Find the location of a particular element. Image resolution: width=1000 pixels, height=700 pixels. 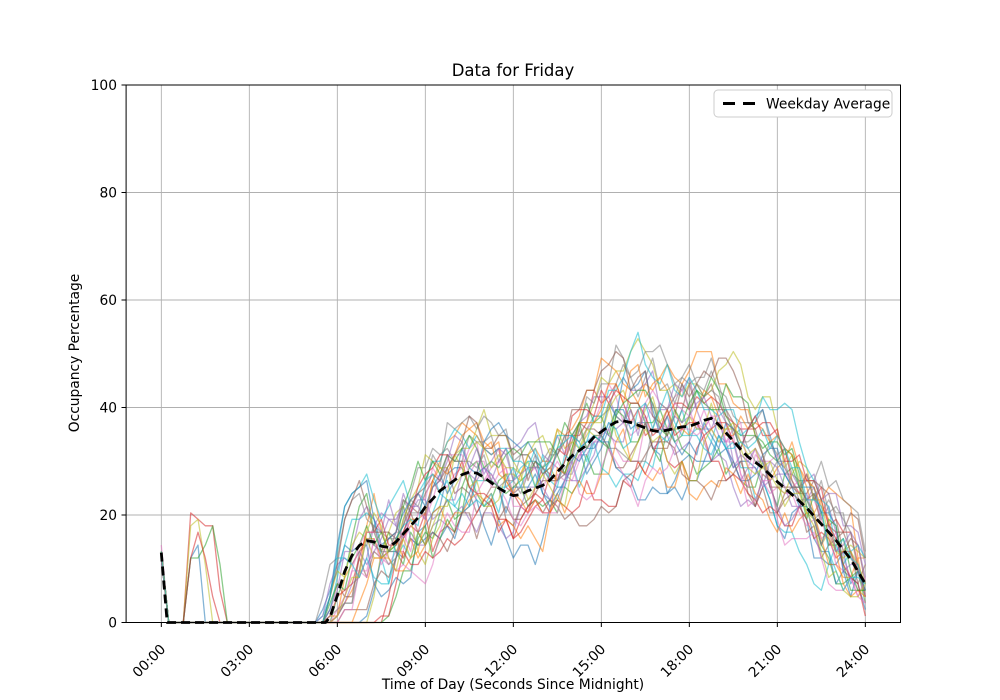

legend: Weekday Average is located at coordinates (803, 103).